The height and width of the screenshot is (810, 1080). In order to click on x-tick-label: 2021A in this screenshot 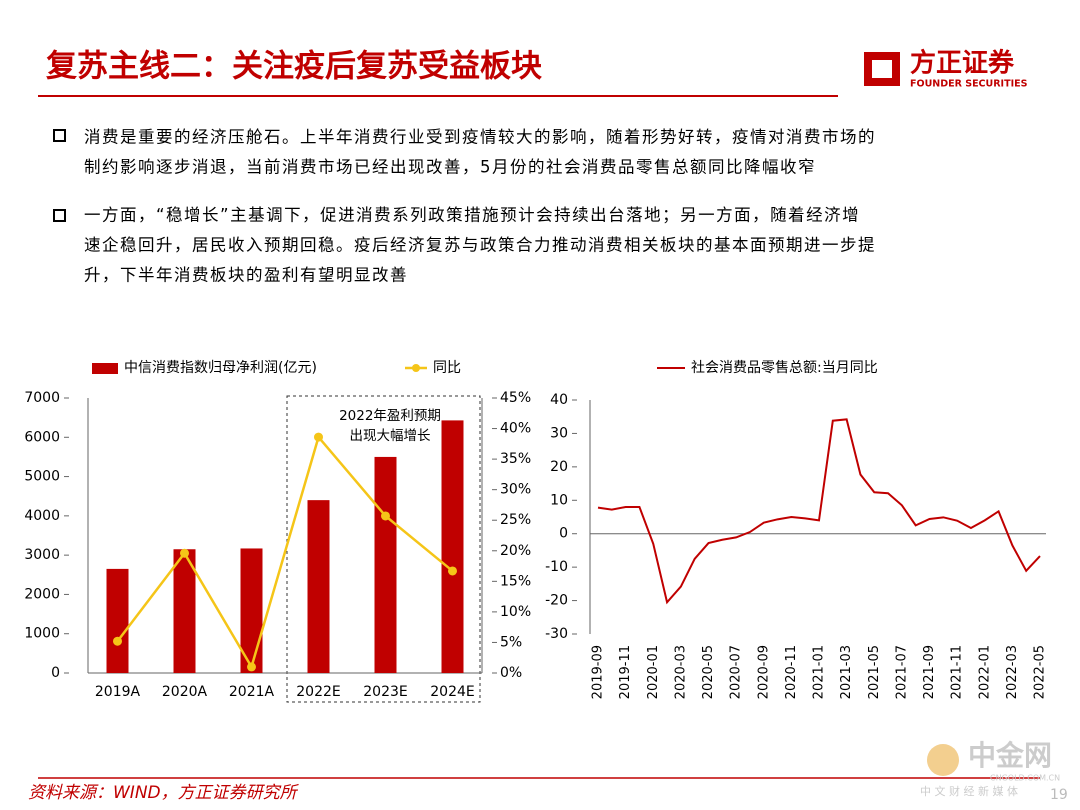, I will do `click(252, 692)`.